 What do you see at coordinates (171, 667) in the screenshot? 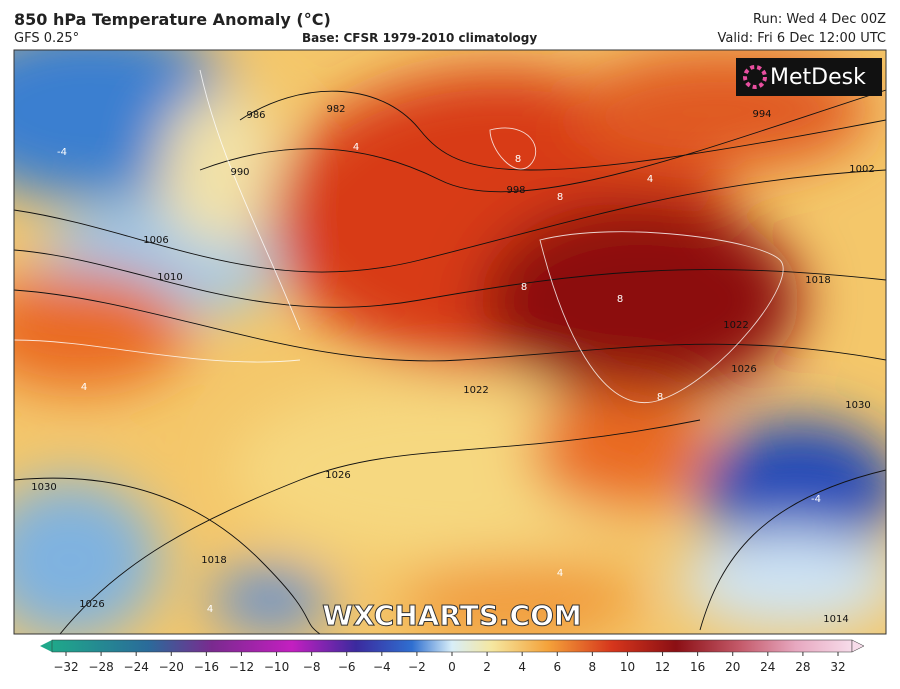
I see `colorbar-tick-label: −20` at bounding box center [171, 667].